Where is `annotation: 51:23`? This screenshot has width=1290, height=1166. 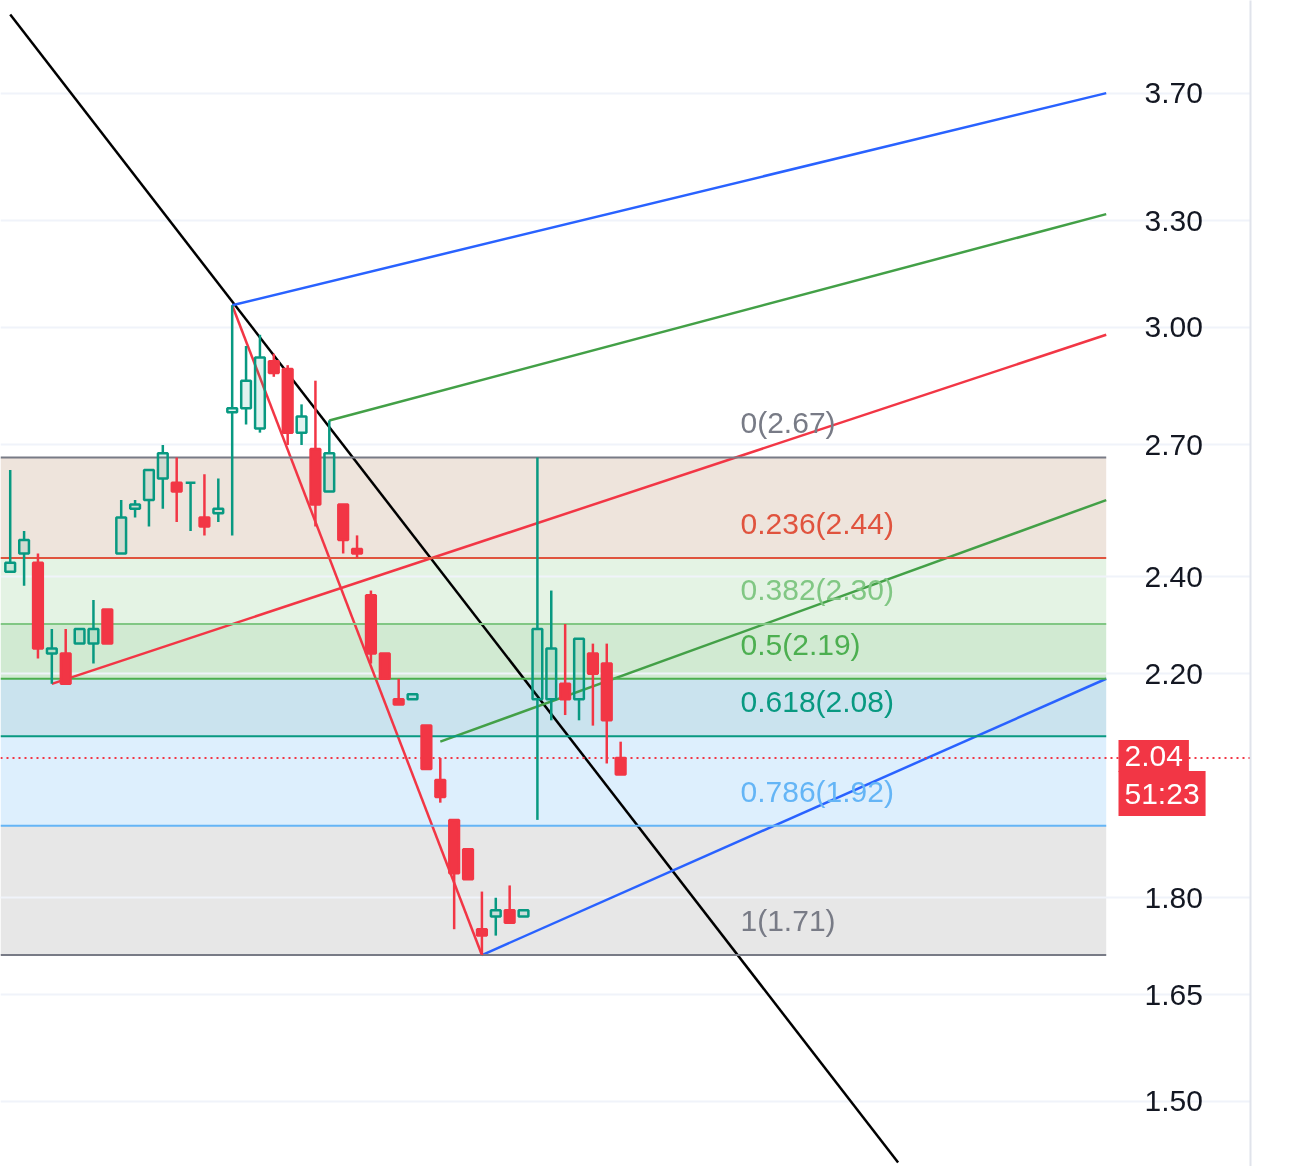
annotation: 51:23 is located at coordinates (1162, 793).